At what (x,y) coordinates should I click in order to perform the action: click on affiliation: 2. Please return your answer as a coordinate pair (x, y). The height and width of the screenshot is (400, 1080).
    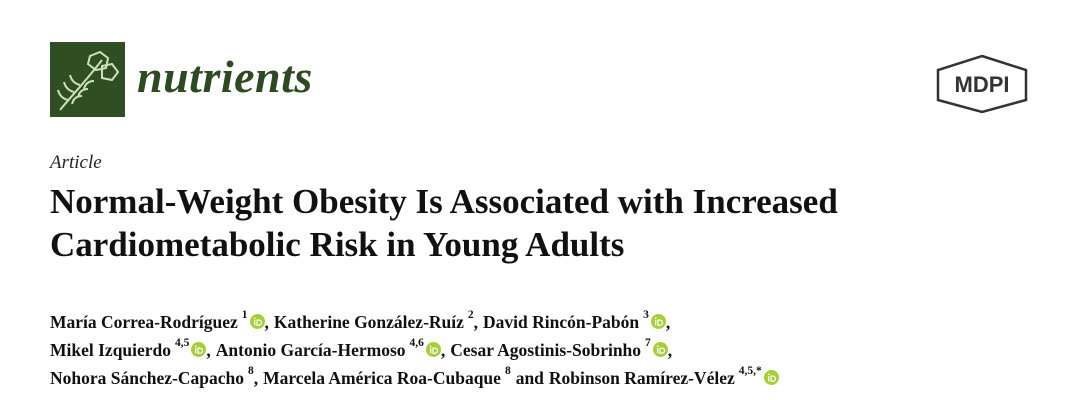
    Looking at the image, I should click on (470, 315).